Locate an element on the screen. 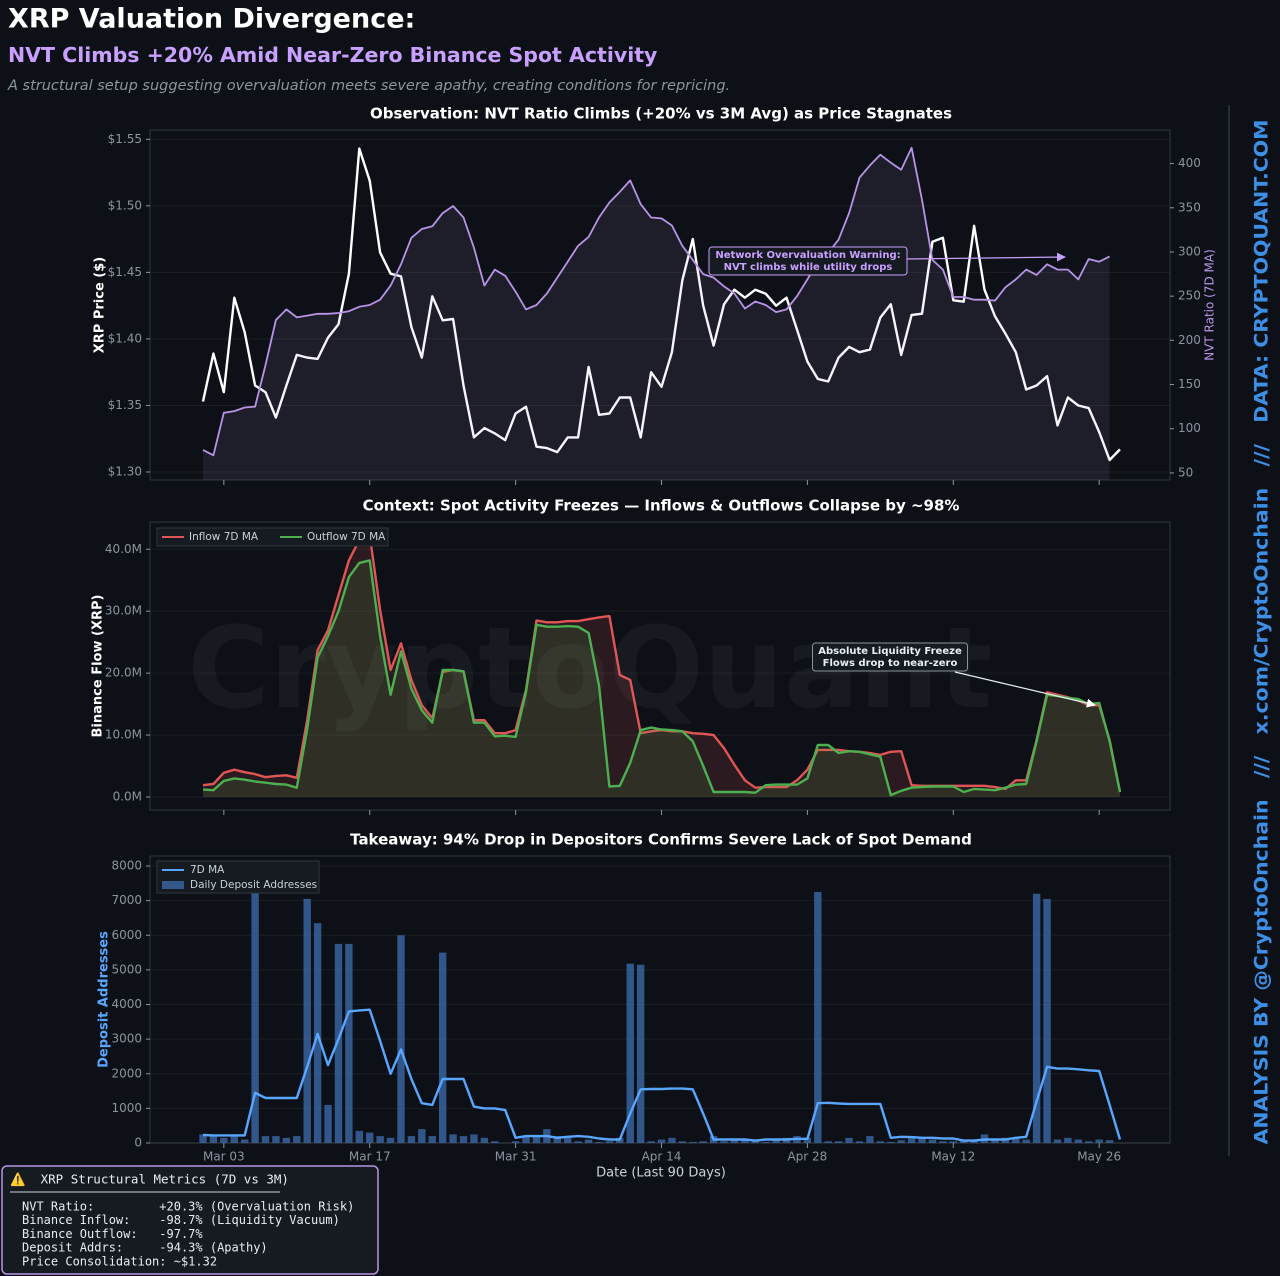  annotation-box is located at coordinates (808, 261).